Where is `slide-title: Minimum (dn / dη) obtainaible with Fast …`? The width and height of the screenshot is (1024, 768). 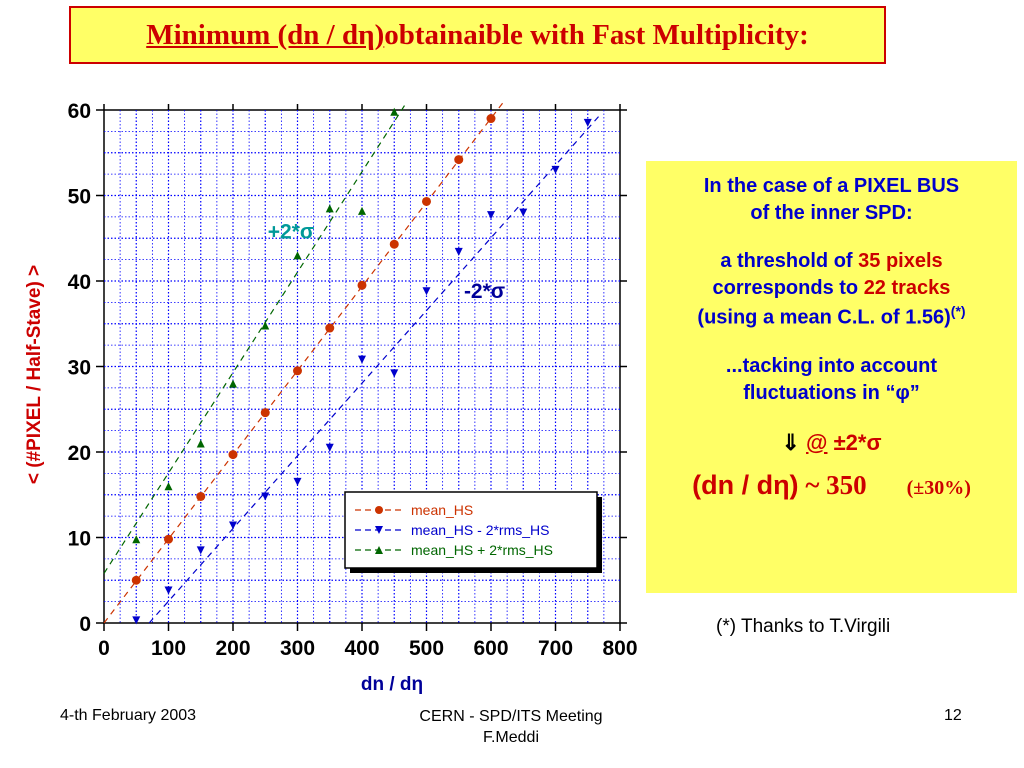
slide-title: Minimum (dn / dη) obtainaible with Fast … is located at coordinates (477, 35).